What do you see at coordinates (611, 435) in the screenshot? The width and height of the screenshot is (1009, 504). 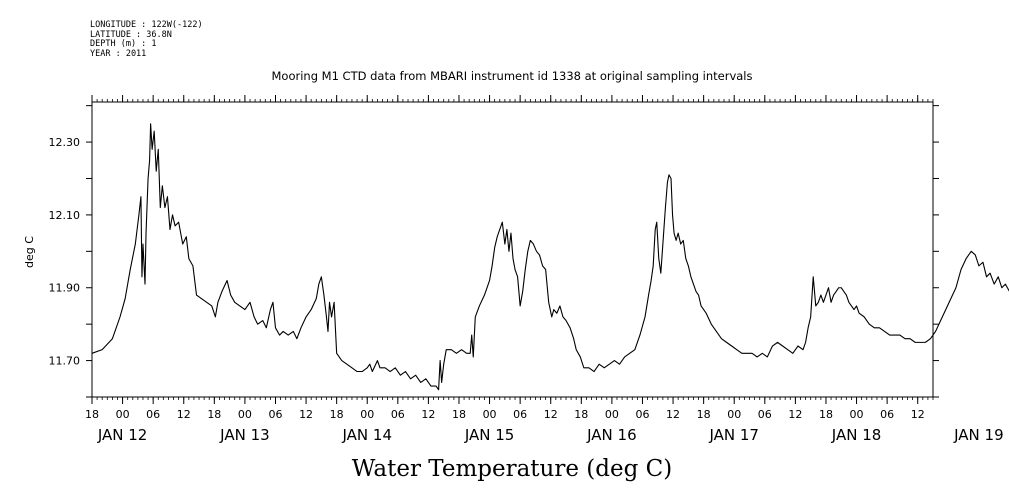 I see `x-day-label: JAN 16` at bounding box center [611, 435].